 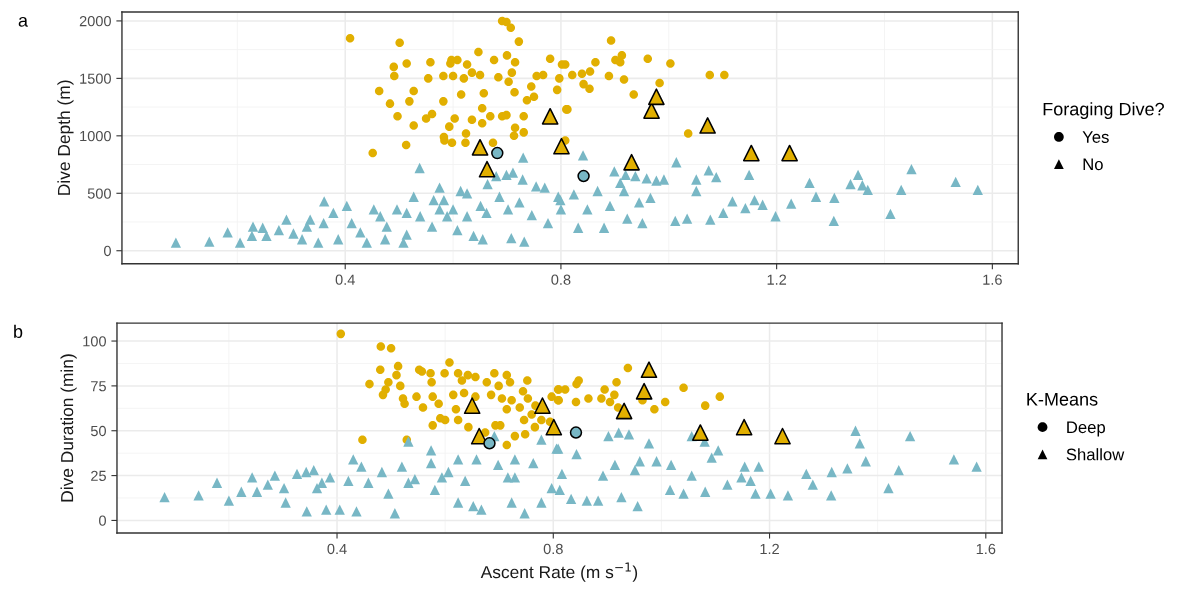 What do you see at coordinates (1062, 399) in the screenshot?
I see `legend-title: K-Means` at bounding box center [1062, 399].